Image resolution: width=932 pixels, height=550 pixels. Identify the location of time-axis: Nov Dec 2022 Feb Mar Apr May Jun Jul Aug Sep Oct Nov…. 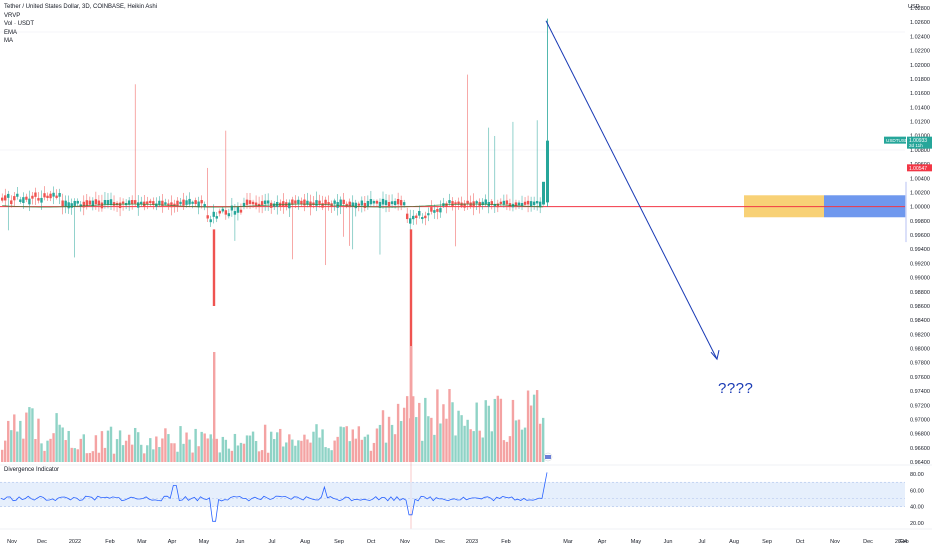
(458, 542).